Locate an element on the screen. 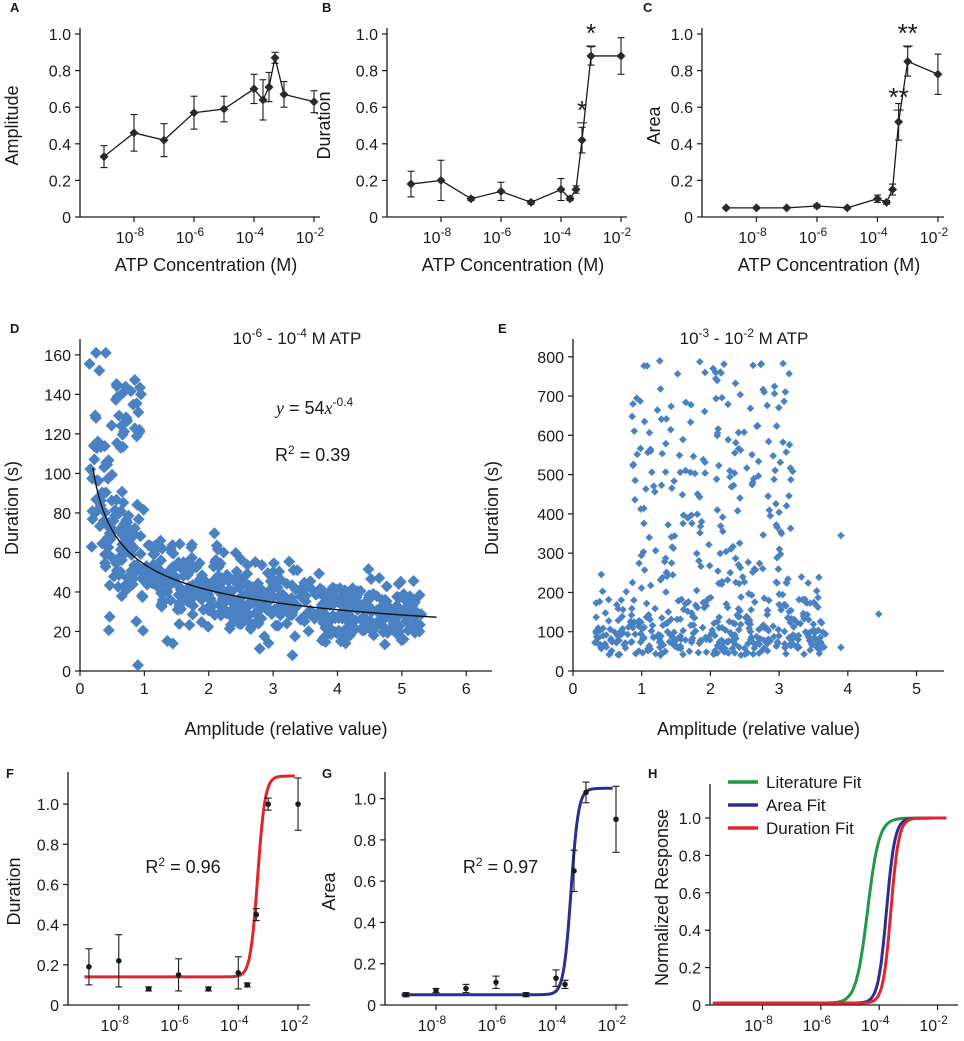  y-tick-label: 0.8 is located at coordinates (48, 845).